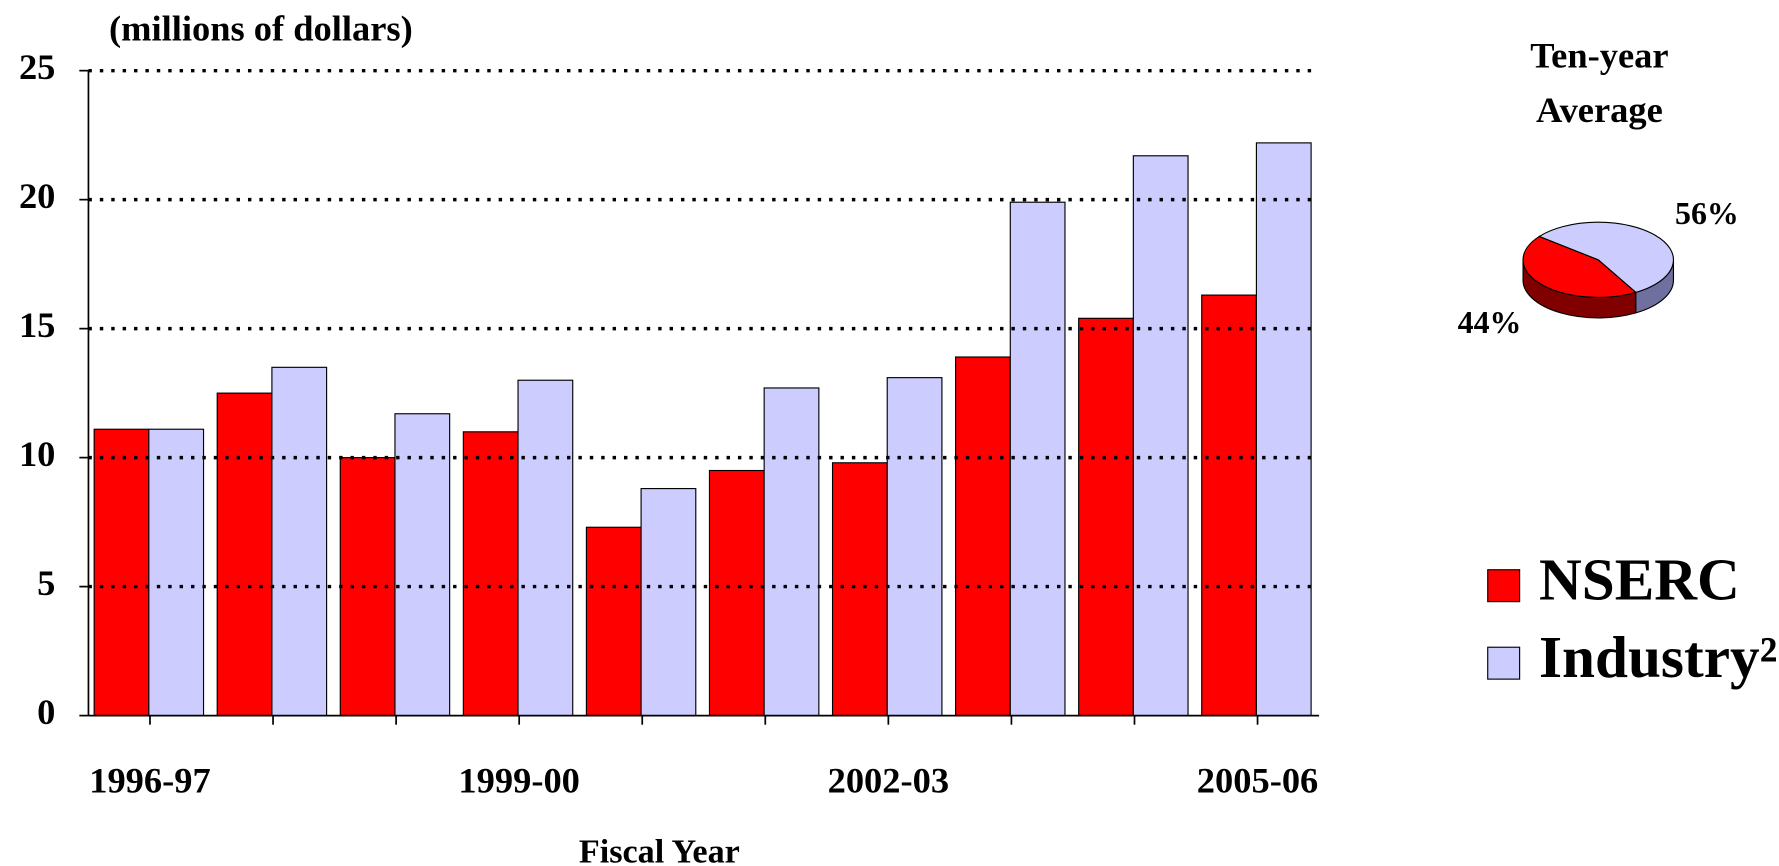 The image size is (1779, 866). What do you see at coordinates (519, 780) in the screenshot?
I see `x-tick-label: 1999-00` at bounding box center [519, 780].